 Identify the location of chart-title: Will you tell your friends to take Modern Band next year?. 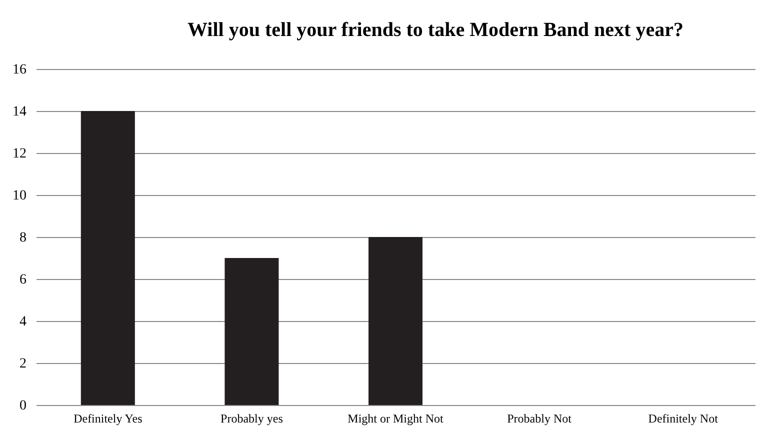
(436, 30).